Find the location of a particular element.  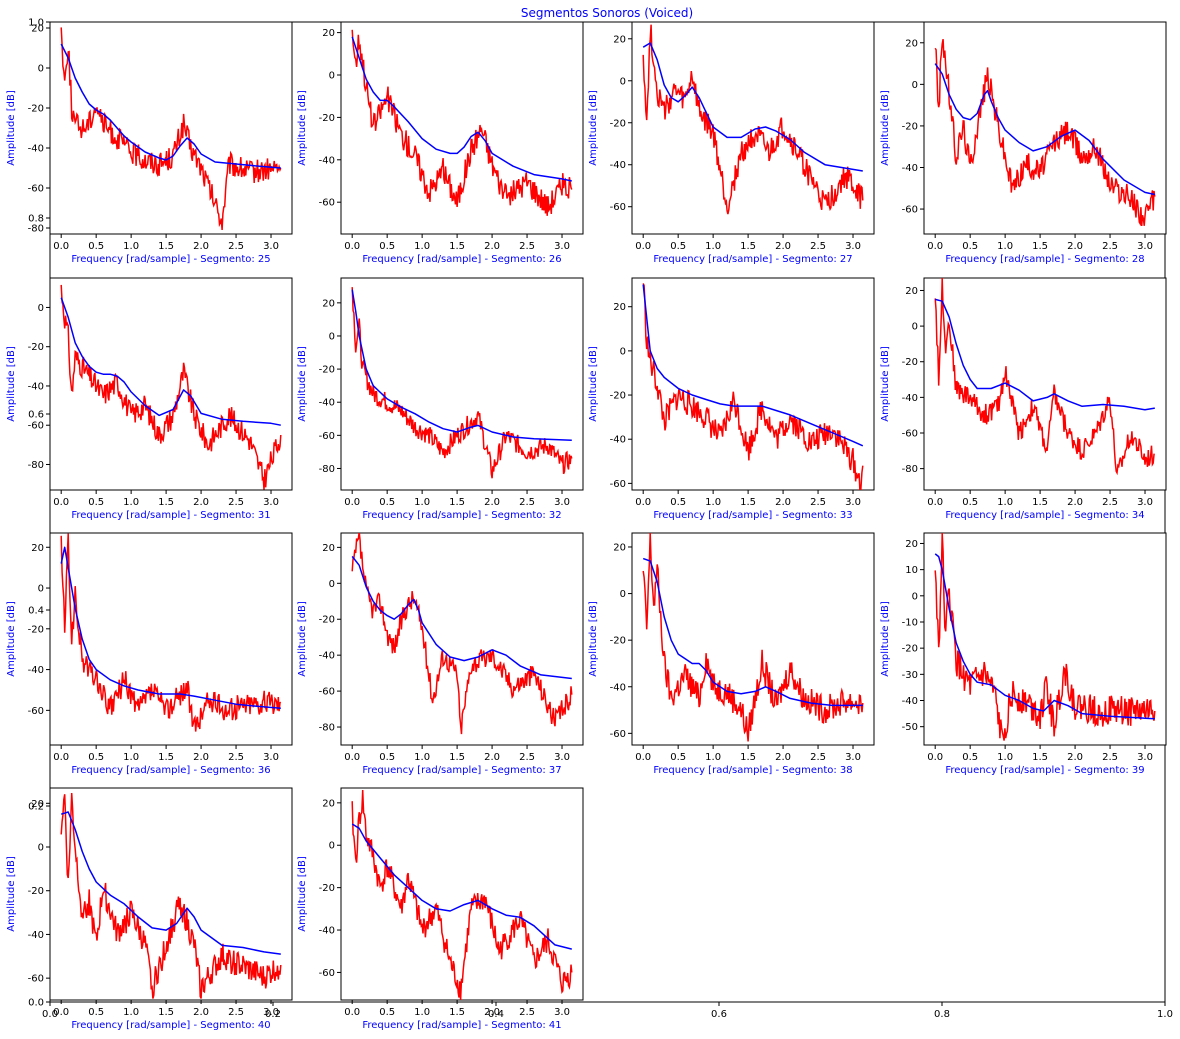

bg-x-tick-label: 0.4 is located at coordinates (496, 1014).